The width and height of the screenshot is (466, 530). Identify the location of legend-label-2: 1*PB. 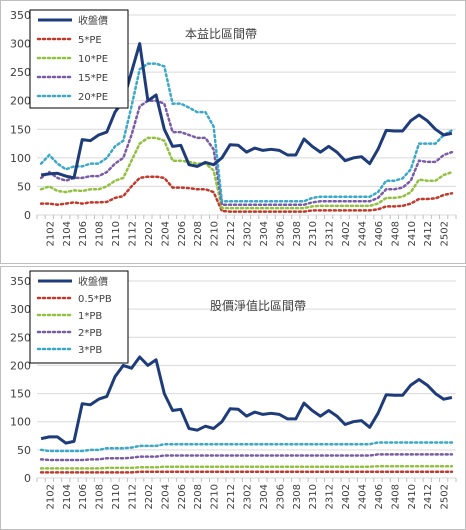
(90, 316).